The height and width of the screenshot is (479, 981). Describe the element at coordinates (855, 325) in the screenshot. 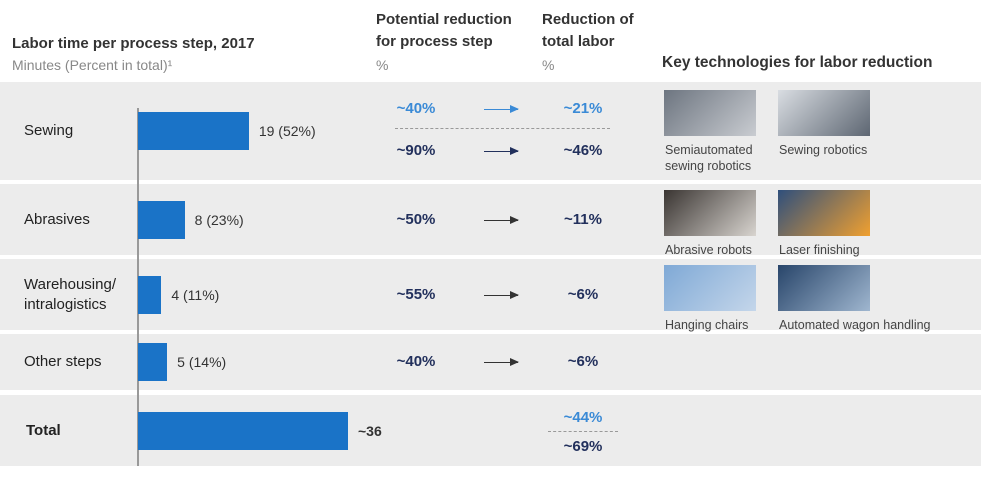

I see `tech-caption: Automated wagon handling` at that location.